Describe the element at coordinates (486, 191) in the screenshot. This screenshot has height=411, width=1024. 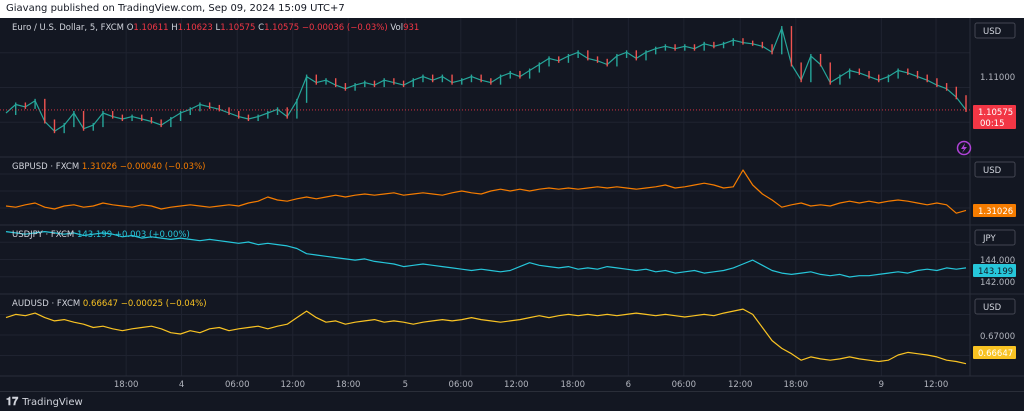
I see `series-line-gbpusd` at that location.